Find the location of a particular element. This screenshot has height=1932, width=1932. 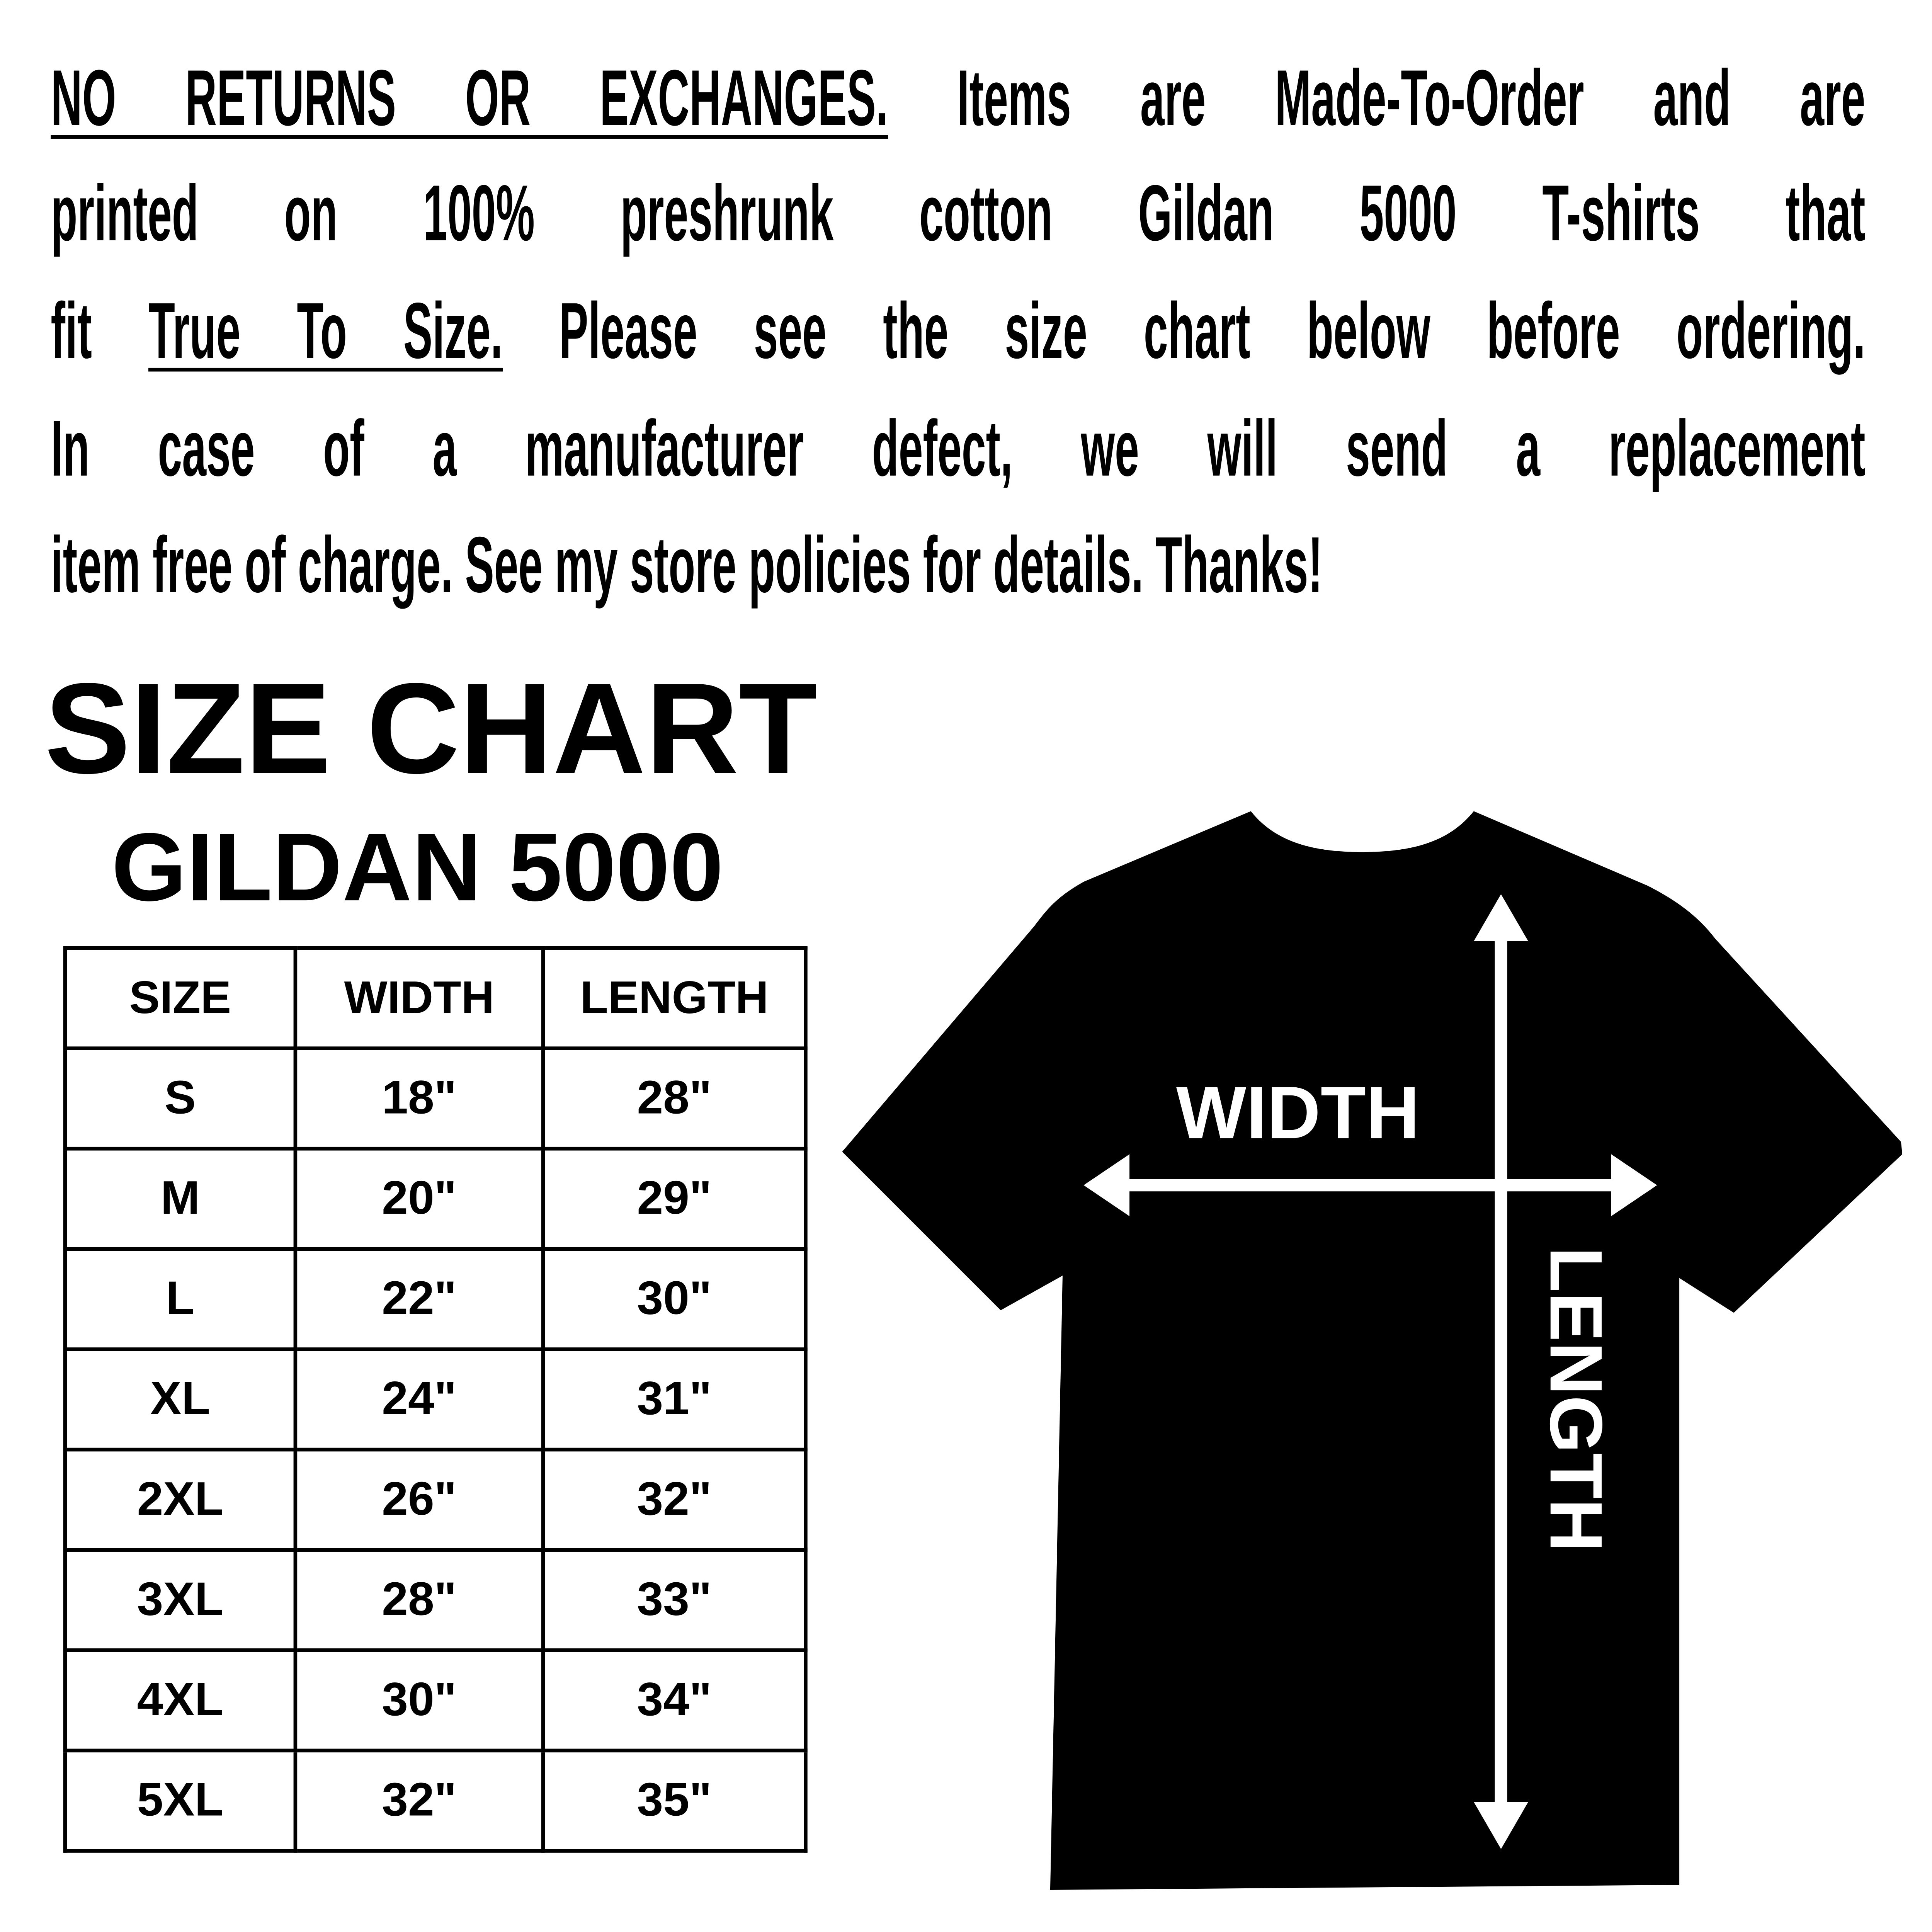

table-cell: 4XL is located at coordinates (181, 1700).